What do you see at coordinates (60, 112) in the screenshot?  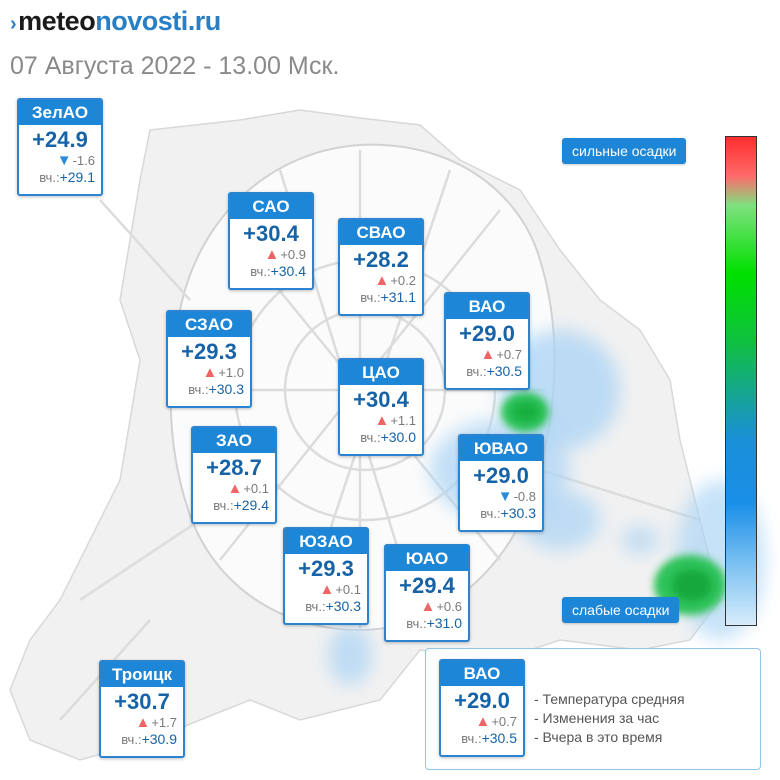 I see `district-name: ЗелАО` at bounding box center [60, 112].